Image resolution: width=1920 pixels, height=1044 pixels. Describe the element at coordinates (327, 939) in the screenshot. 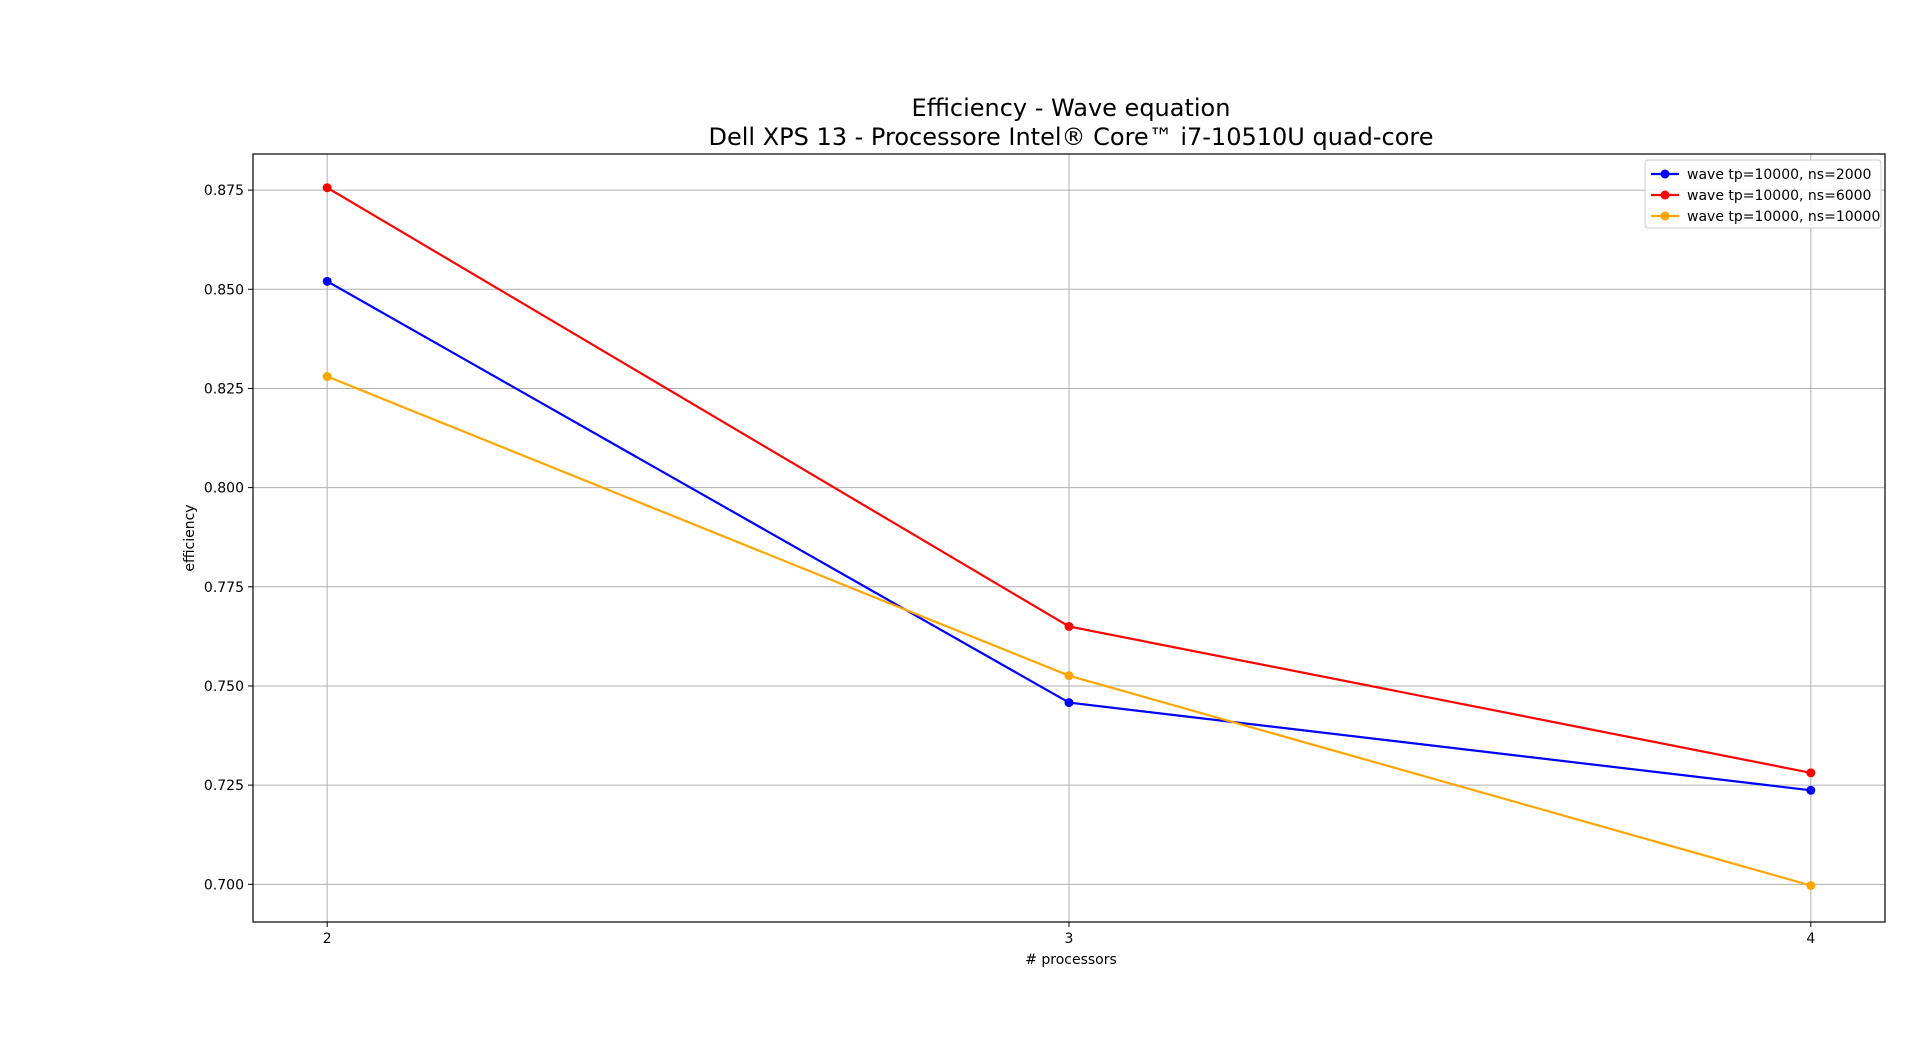

I see `x-tick-label: 2` at that location.